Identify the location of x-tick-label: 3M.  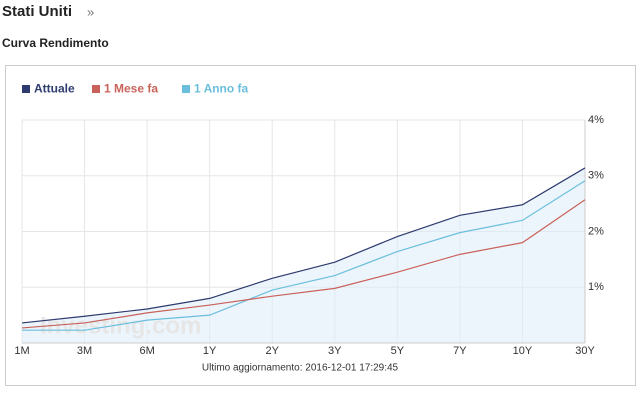
(84, 351).